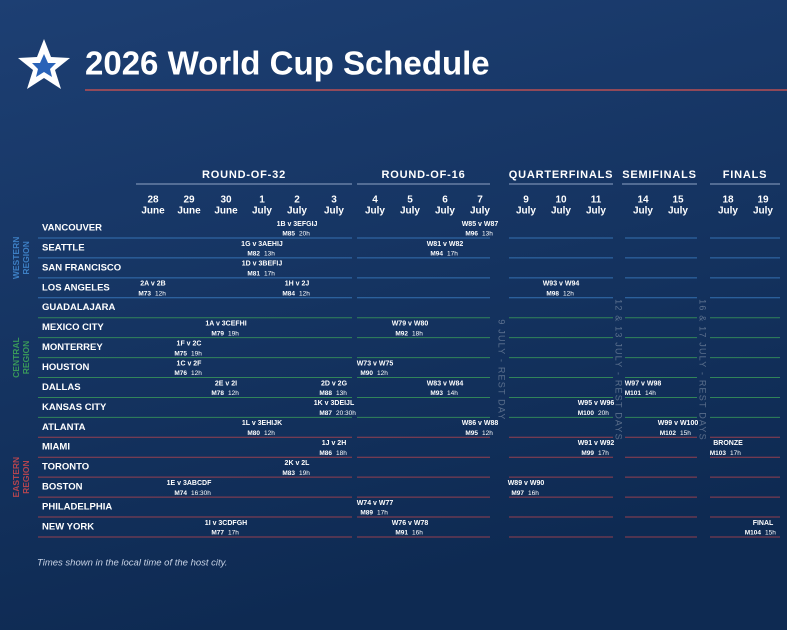 The image size is (787, 630). What do you see at coordinates (410, 523) in the screenshot?
I see `match-teams: W76 v W78` at bounding box center [410, 523].